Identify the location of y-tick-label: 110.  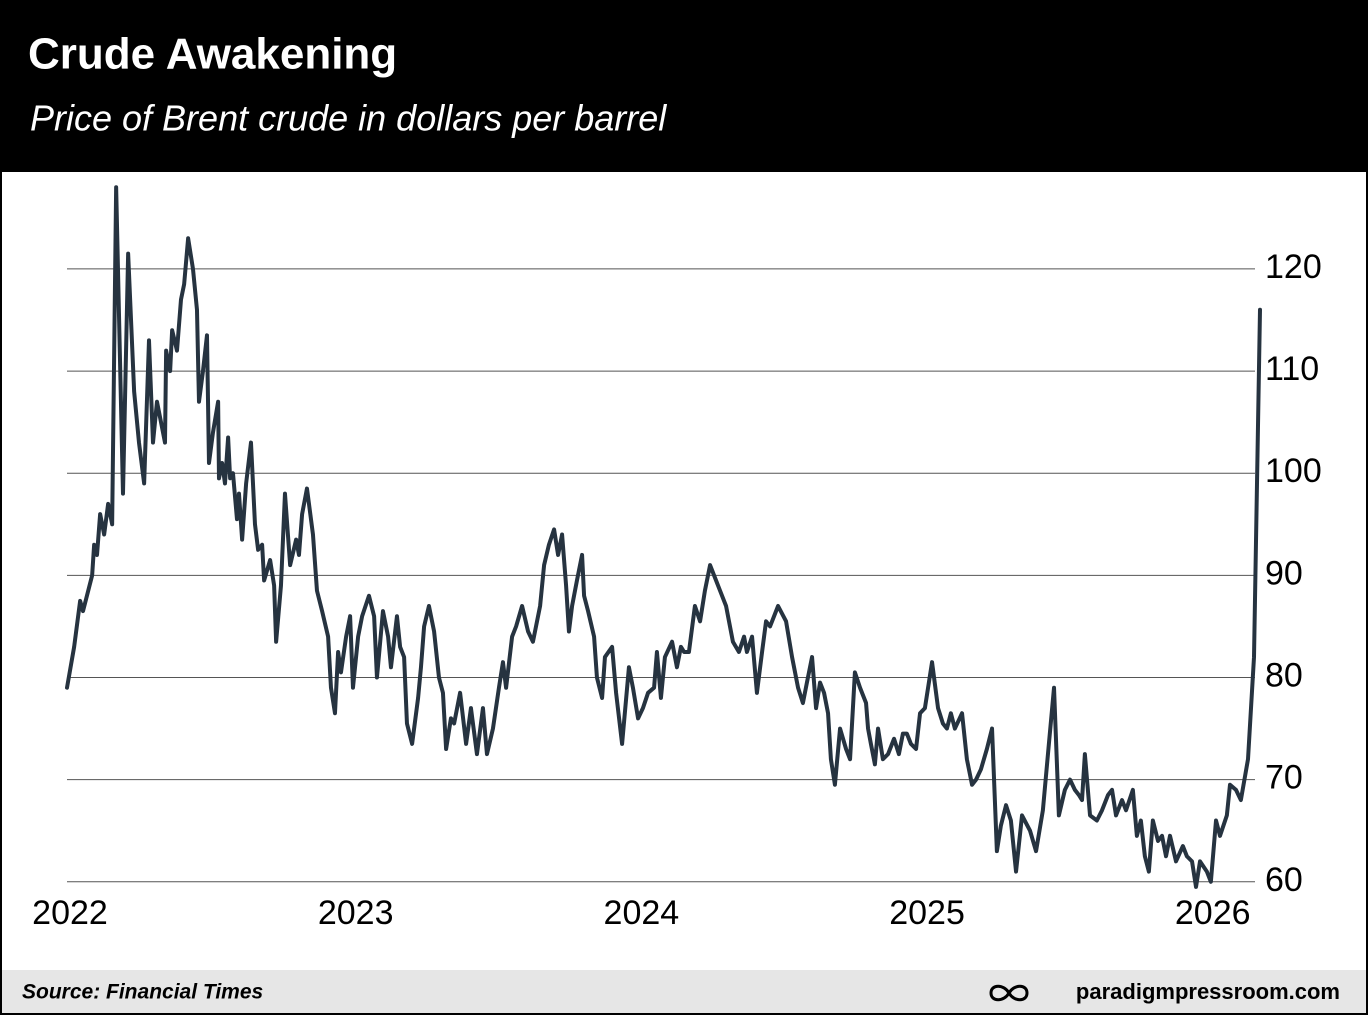
(1292, 369).